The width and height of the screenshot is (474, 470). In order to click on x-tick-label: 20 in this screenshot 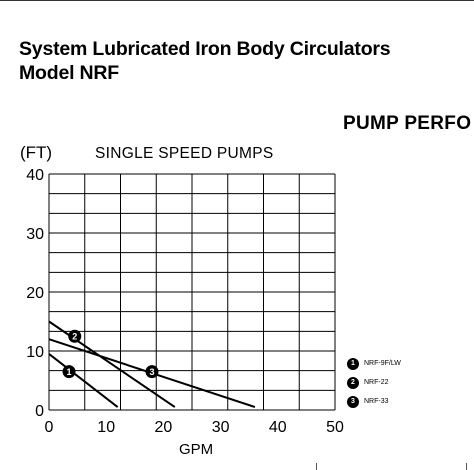, I will do `click(164, 427)`.